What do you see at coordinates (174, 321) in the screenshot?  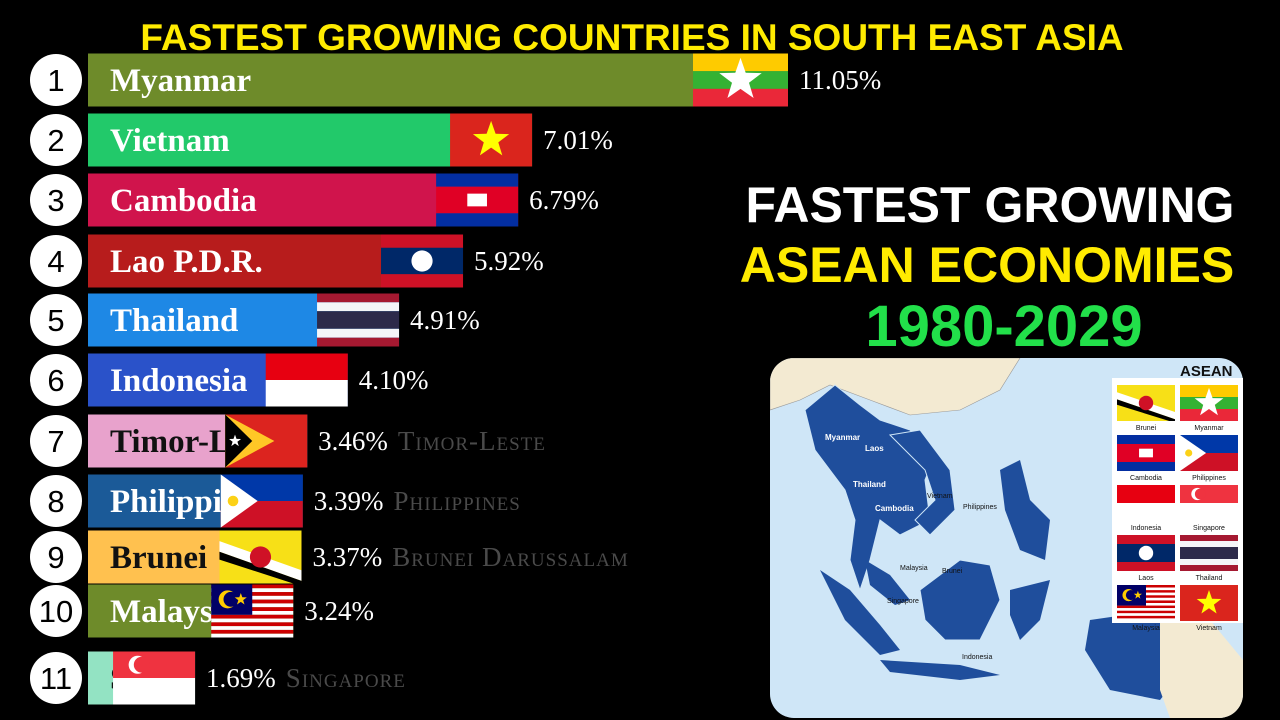 I see `bar-label: Thailand` at bounding box center [174, 321].